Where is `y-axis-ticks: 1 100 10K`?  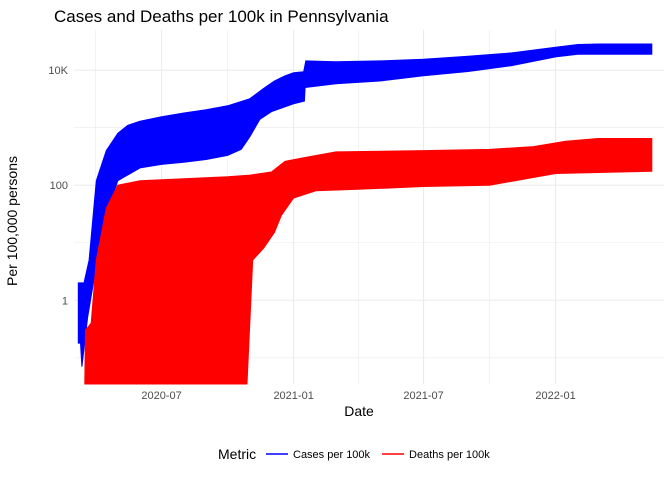 y-axis-ticks: 1 100 10K is located at coordinates (58, 186).